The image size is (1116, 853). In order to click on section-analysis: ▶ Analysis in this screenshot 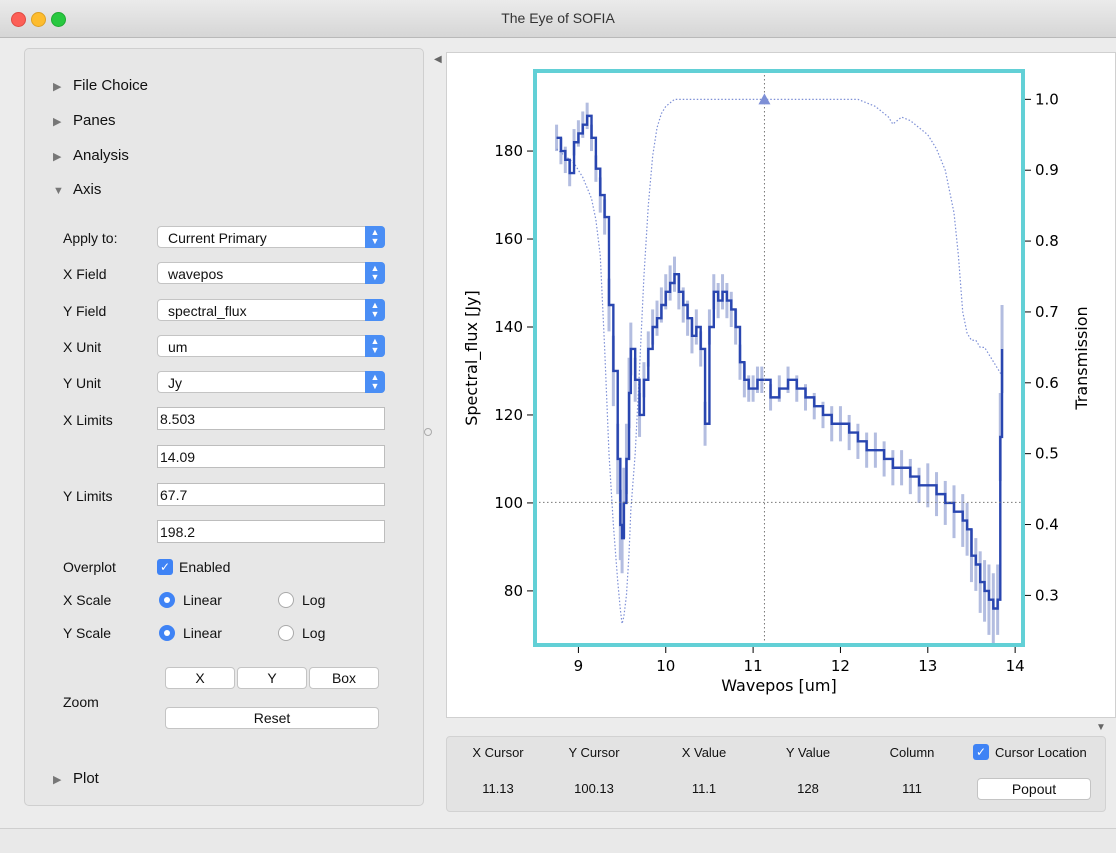, I will do `click(91, 155)`.